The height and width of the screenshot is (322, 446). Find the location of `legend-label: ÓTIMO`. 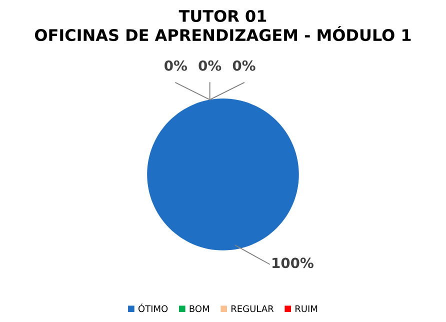

legend-label: ÓTIMO is located at coordinates (153, 308).